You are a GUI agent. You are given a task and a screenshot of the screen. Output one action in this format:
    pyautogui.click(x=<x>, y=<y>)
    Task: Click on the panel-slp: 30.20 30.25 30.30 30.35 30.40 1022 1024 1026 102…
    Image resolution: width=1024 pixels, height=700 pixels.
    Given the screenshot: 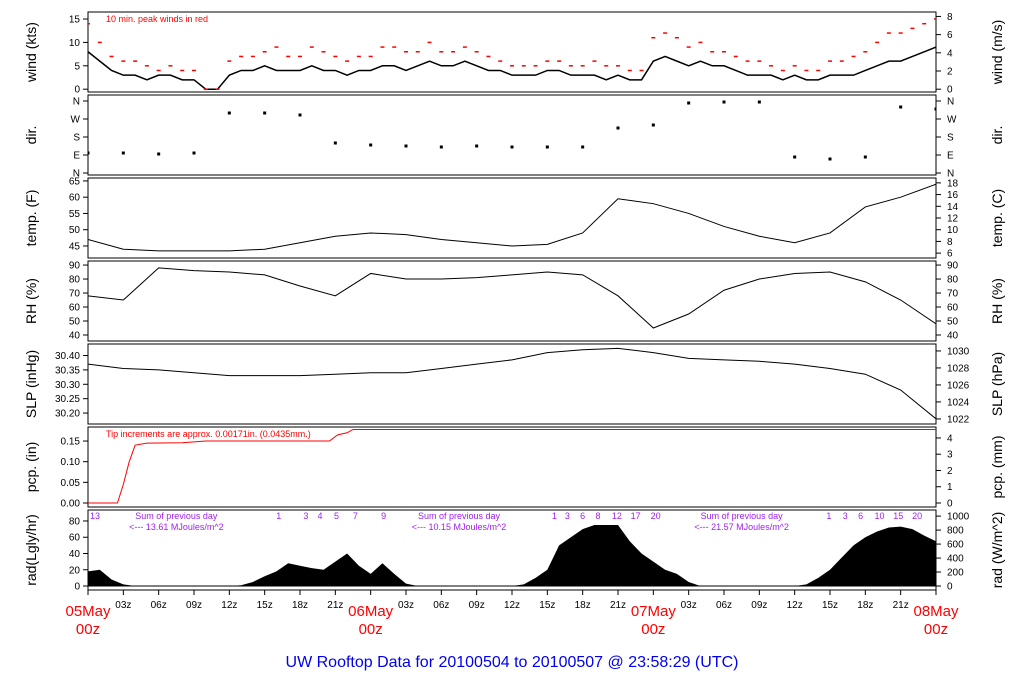 What is the action you would take?
    pyautogui.click(x=514, y=384)
    